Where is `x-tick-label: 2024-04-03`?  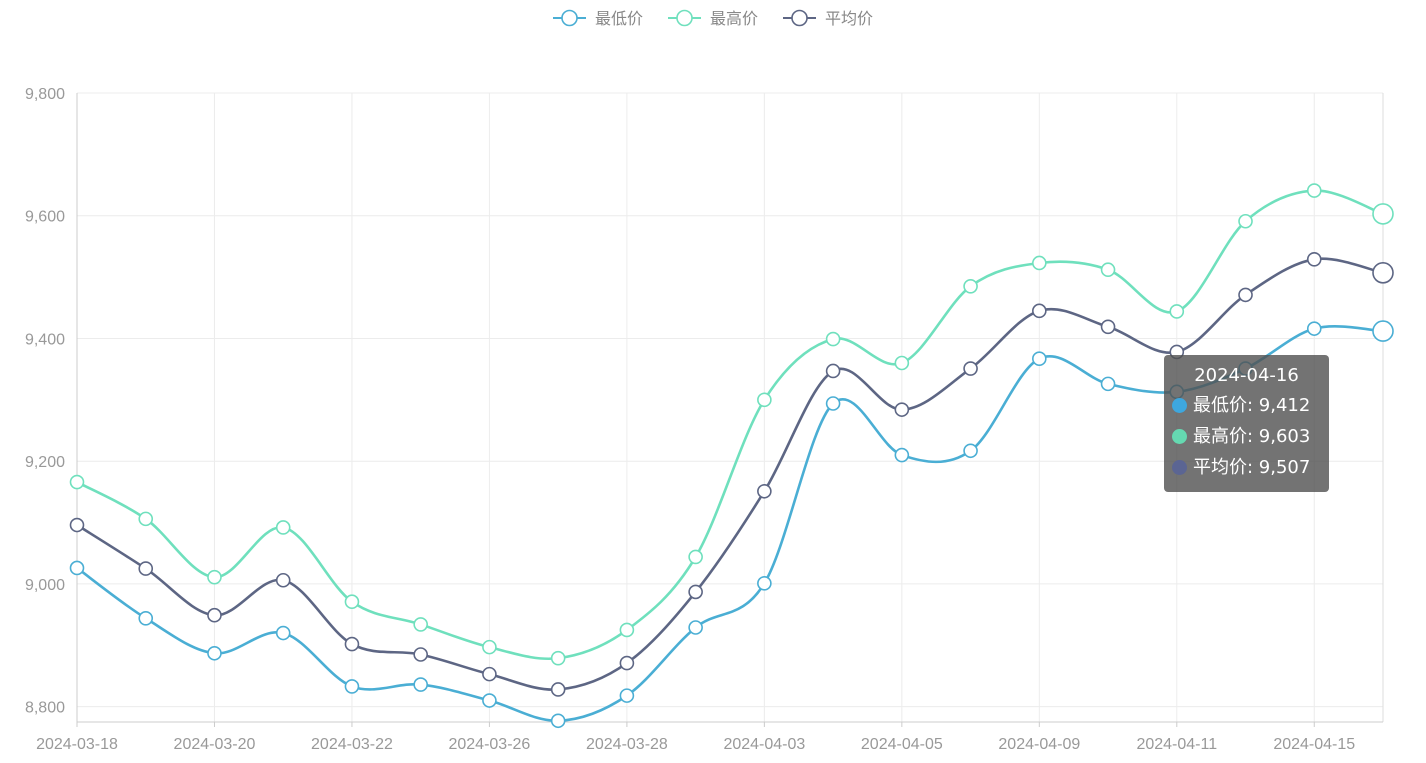 x-tick-label: 2024-04-03 is located at coordinates (764, 744).